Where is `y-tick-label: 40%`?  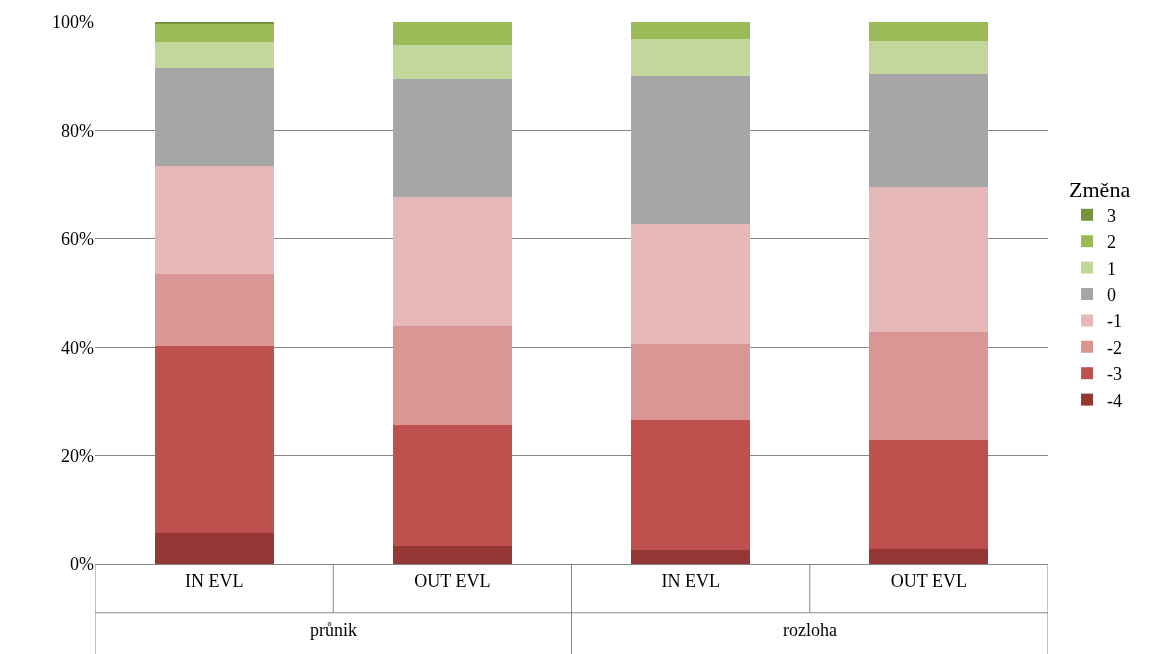 y-tick-label: 40% is located at coordinates (77, 347).